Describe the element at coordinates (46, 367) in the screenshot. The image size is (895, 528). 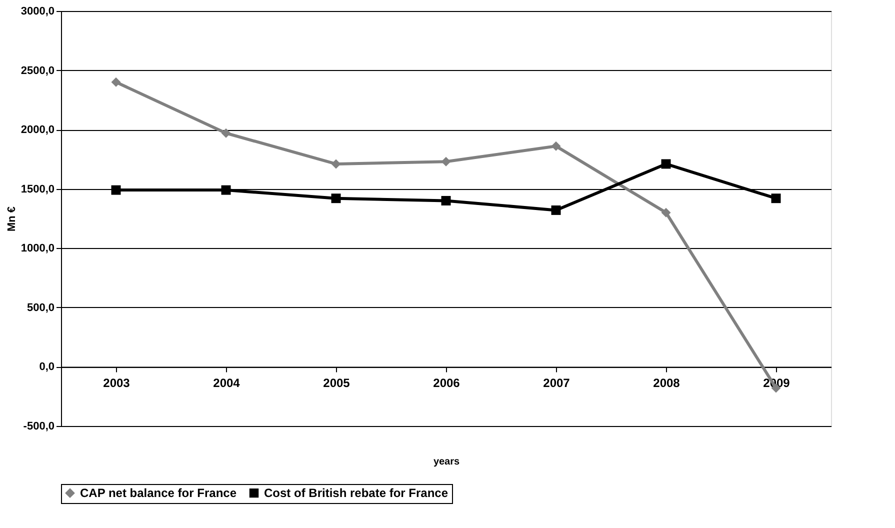
I see `y-tick-label: 0,0` at that location.